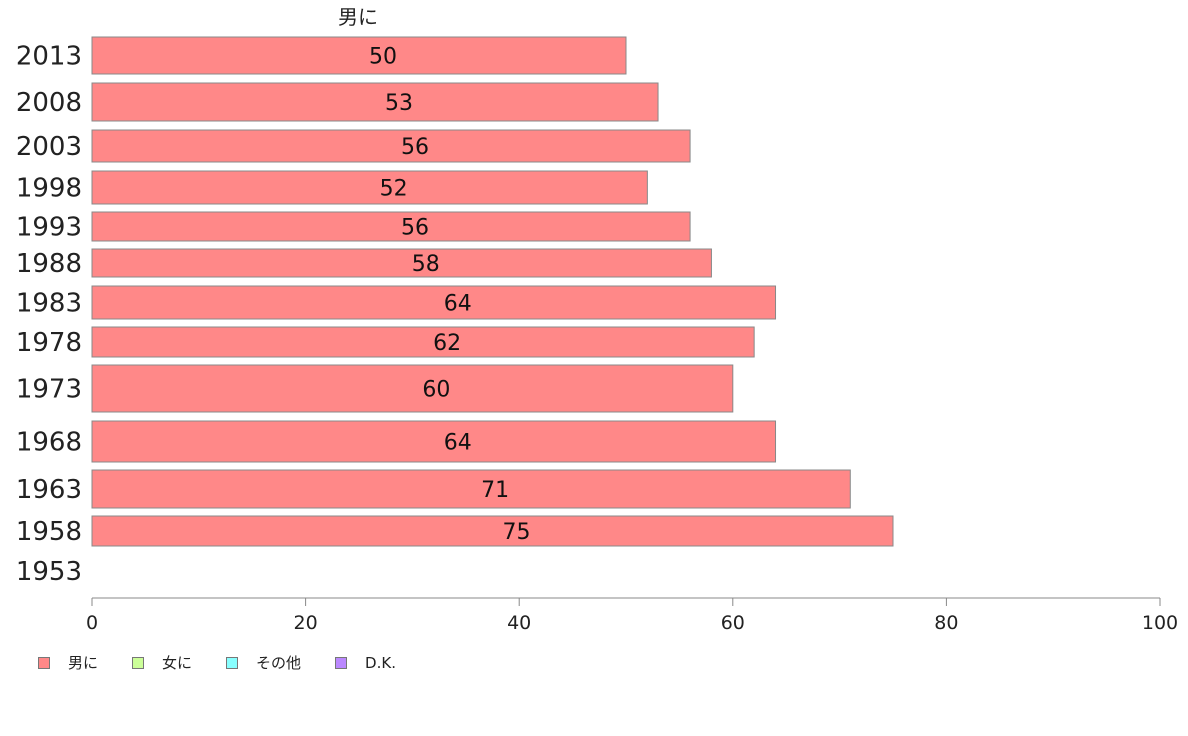 The image size is (1188, 736). Describe the element at coordinates (49, 390) in the screenshot. I see `y-tick-label: 1973` at that location.